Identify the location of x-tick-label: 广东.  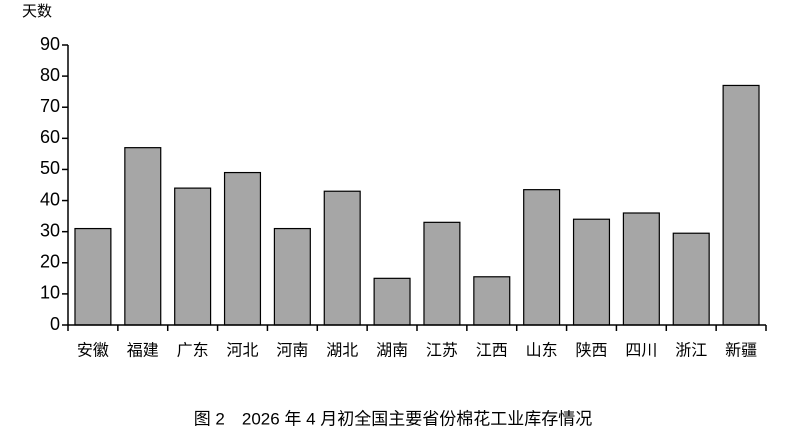
(193, 351).